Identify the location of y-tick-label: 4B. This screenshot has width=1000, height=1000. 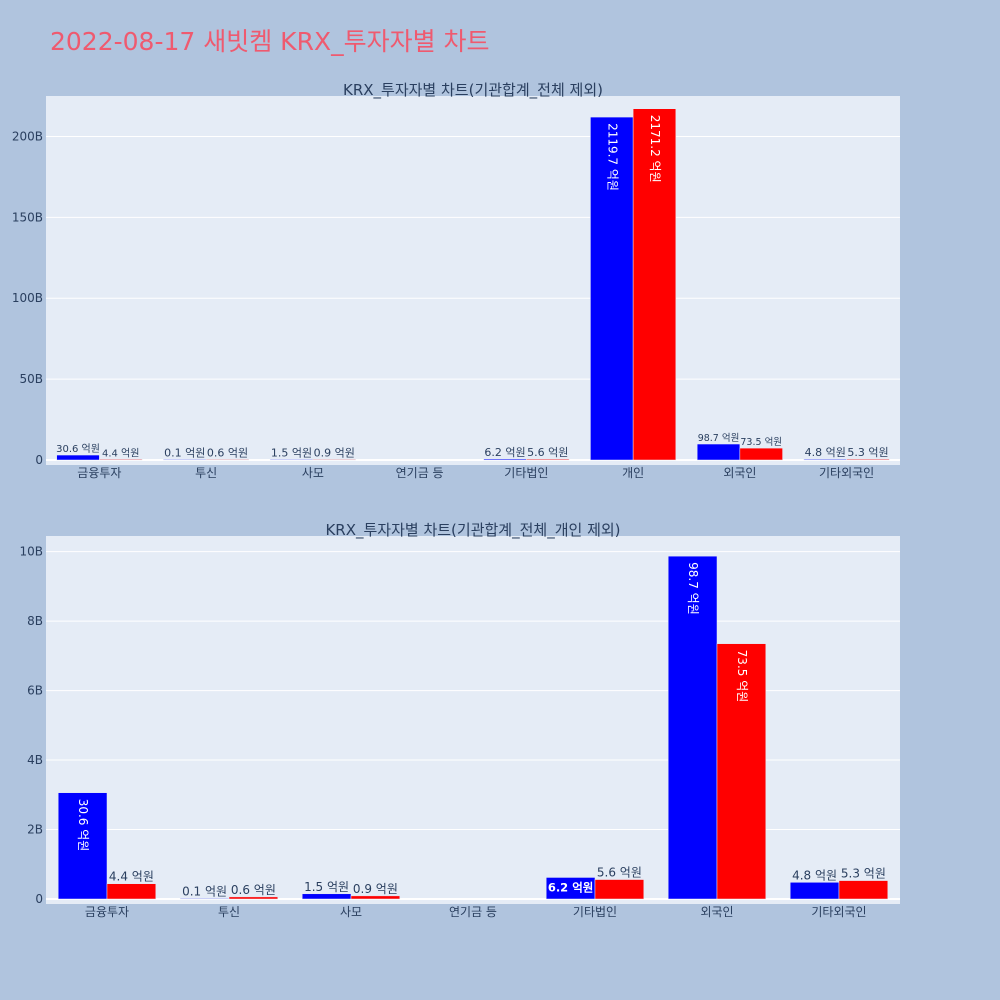
(35, 760).